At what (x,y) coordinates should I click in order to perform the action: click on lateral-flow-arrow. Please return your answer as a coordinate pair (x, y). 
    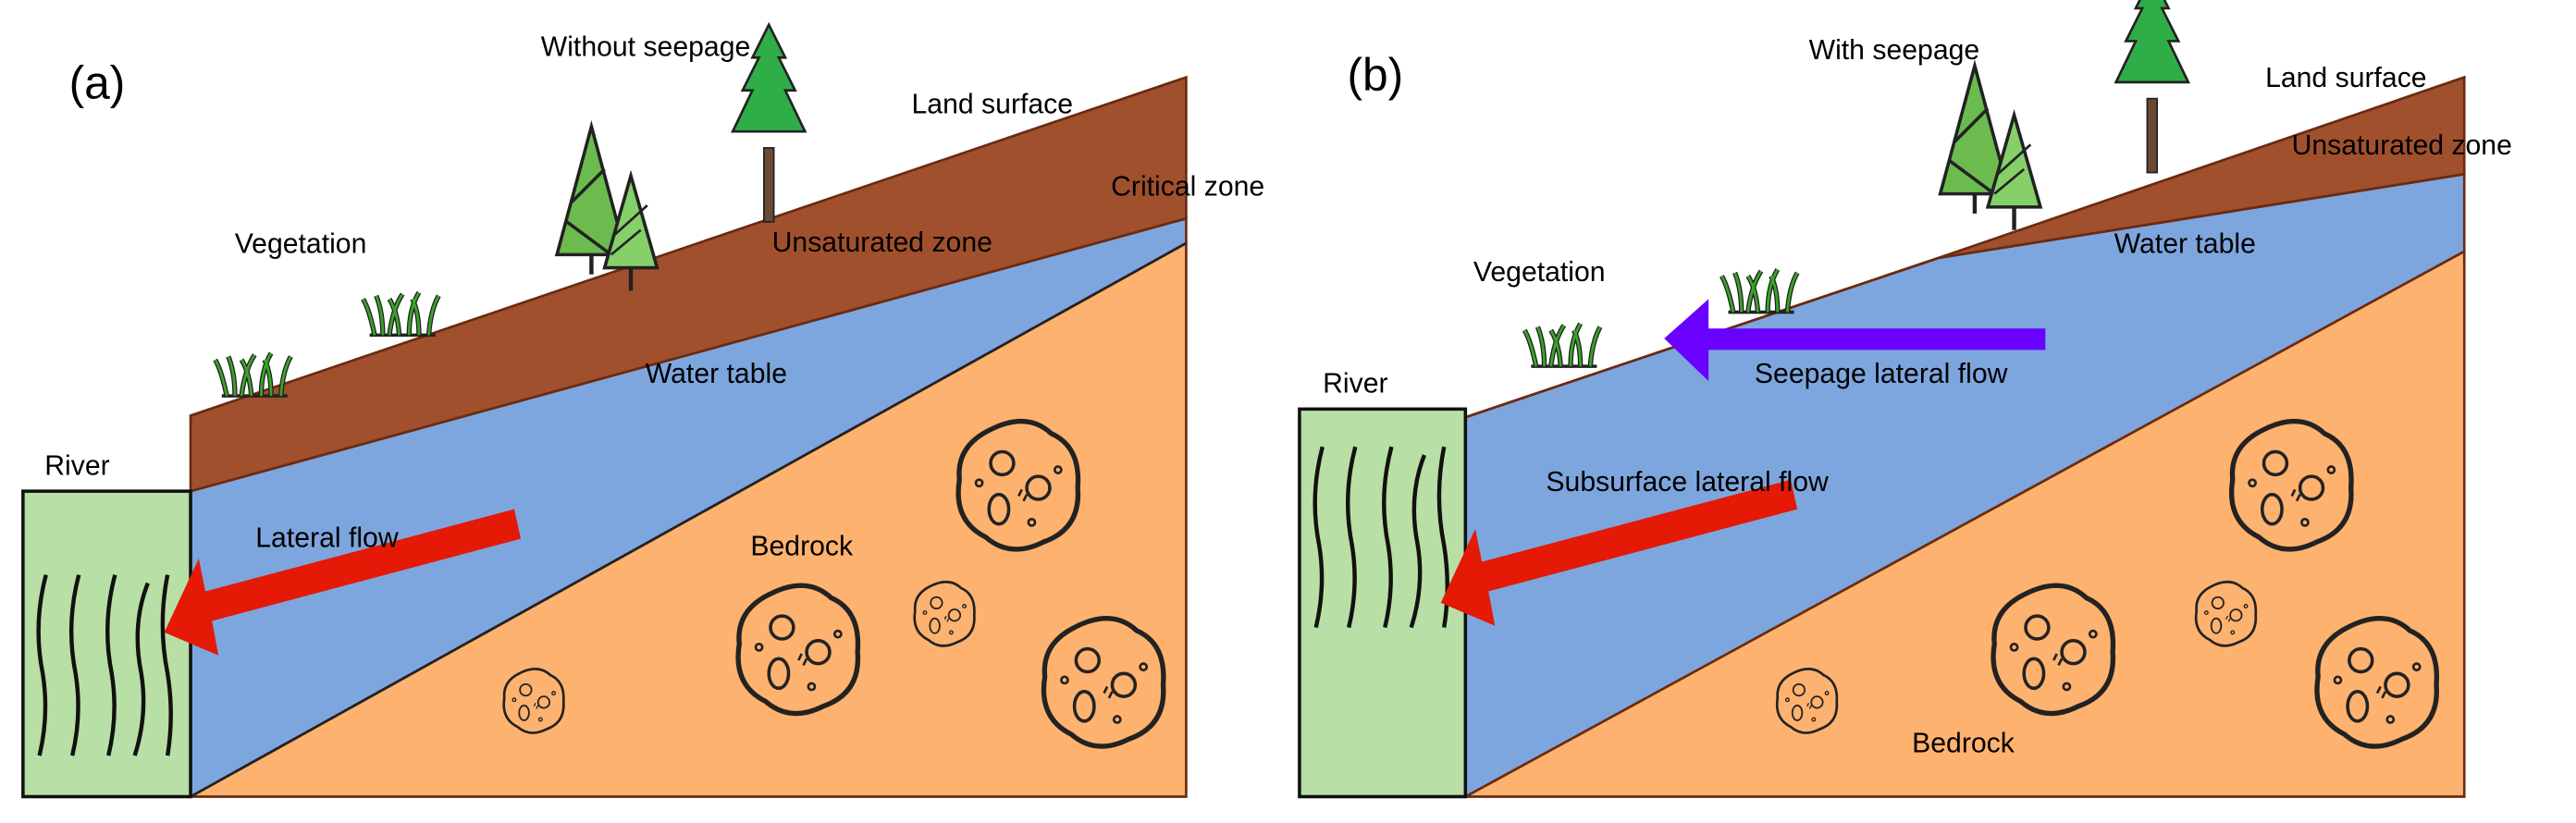
    Looking at the image, I should click on (343, 582).